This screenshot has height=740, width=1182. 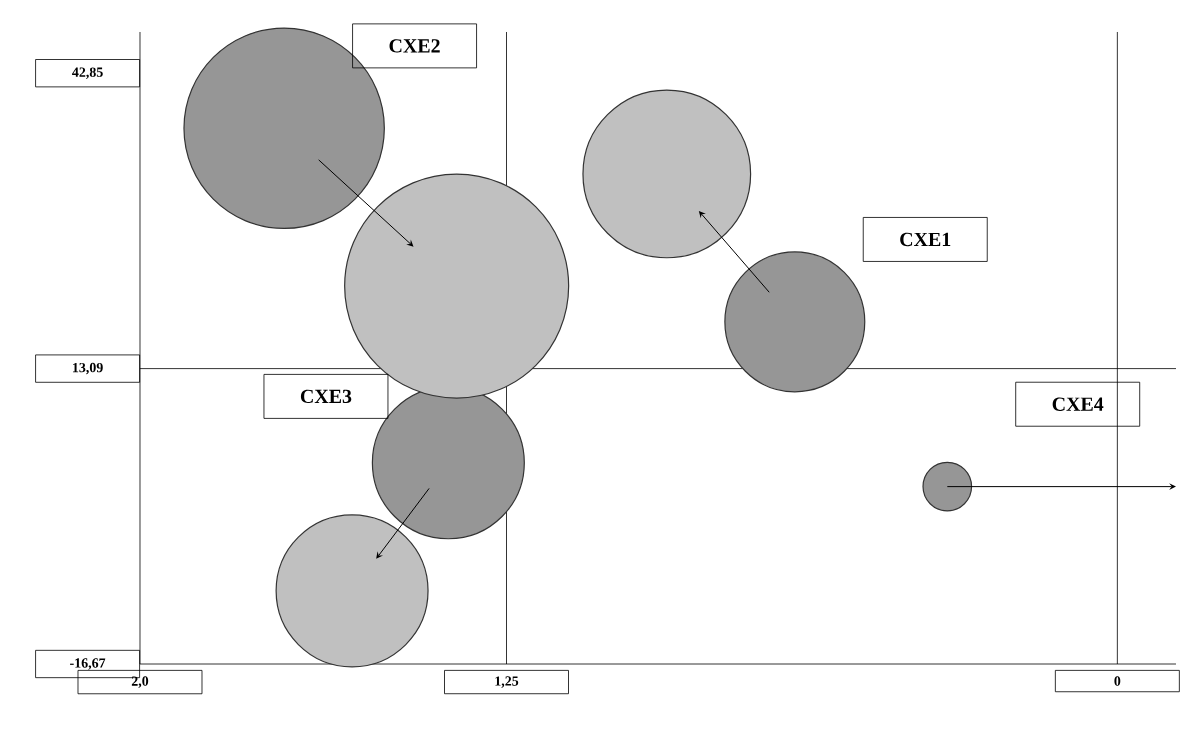 What do you see at coordinates (326, 396) in the screenshot?
I see `annotation: CXE3` at bounding box center [326, 396].